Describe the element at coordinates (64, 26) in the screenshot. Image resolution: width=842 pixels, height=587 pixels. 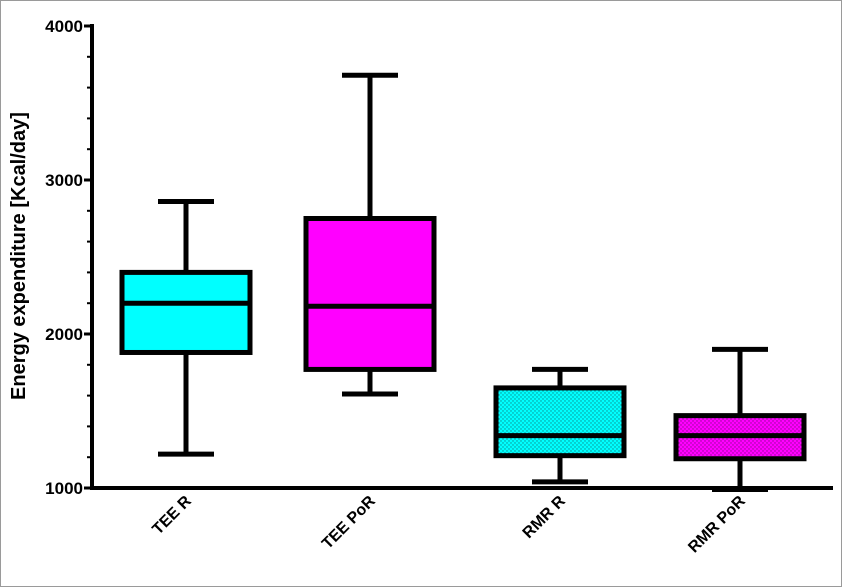
I see `y-tick-label: 4000` at that location.